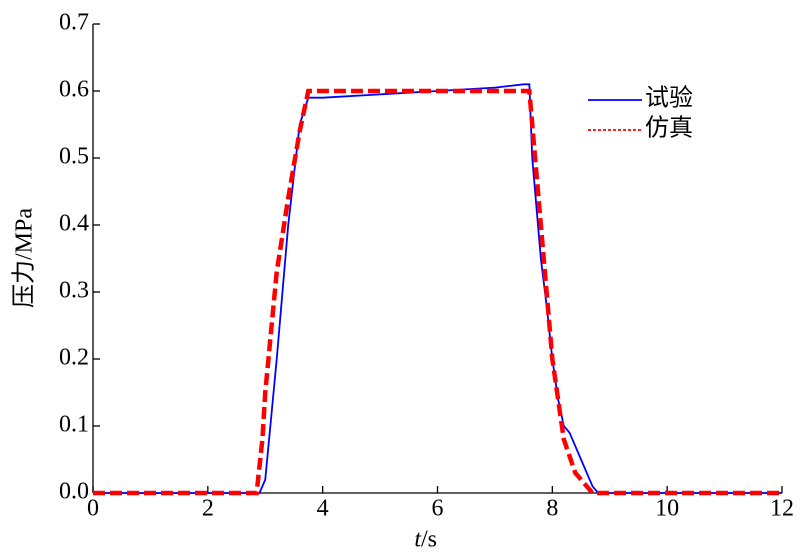 The image size is (800, 558). What do you see at coordinates (74, 90) in the screenshot?
I see `y-tick-label: 0.6` at bounding box center [74, 90].